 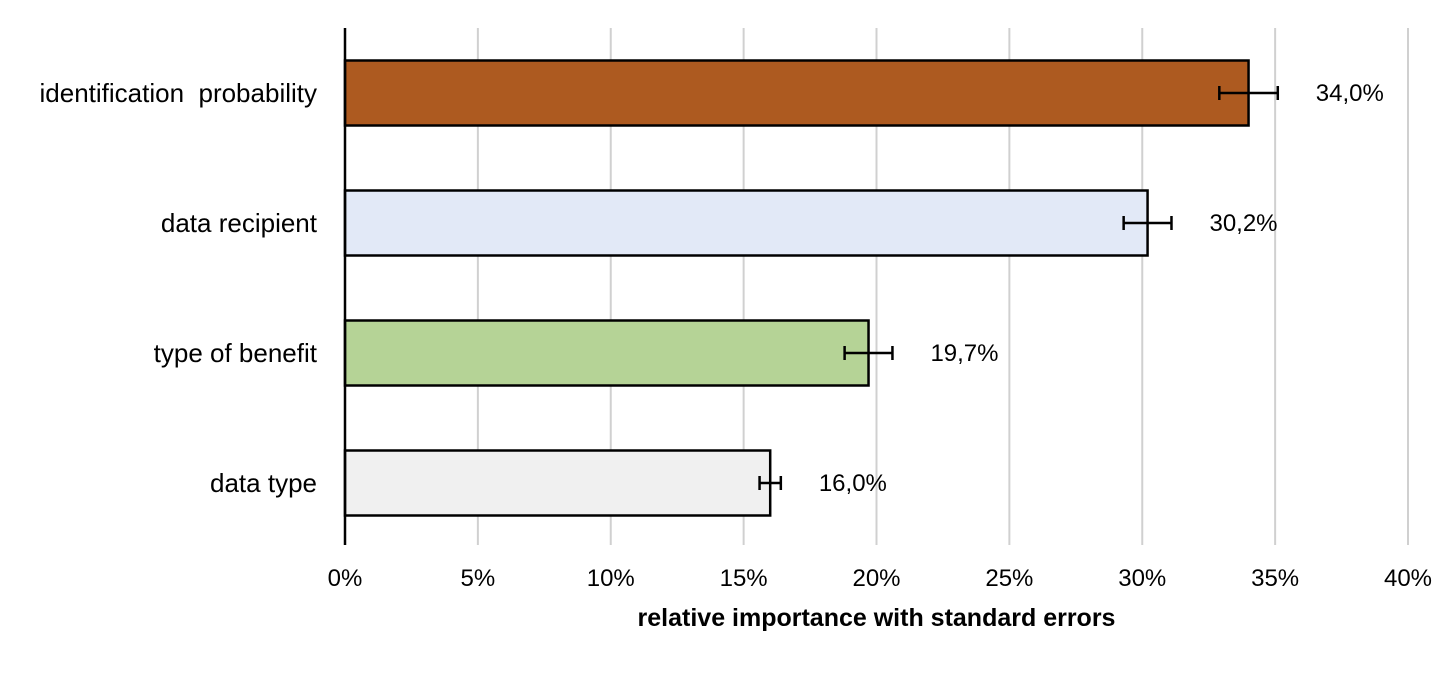 I want to click on x-tick-label: 25%, so click(x=1009, y=578).